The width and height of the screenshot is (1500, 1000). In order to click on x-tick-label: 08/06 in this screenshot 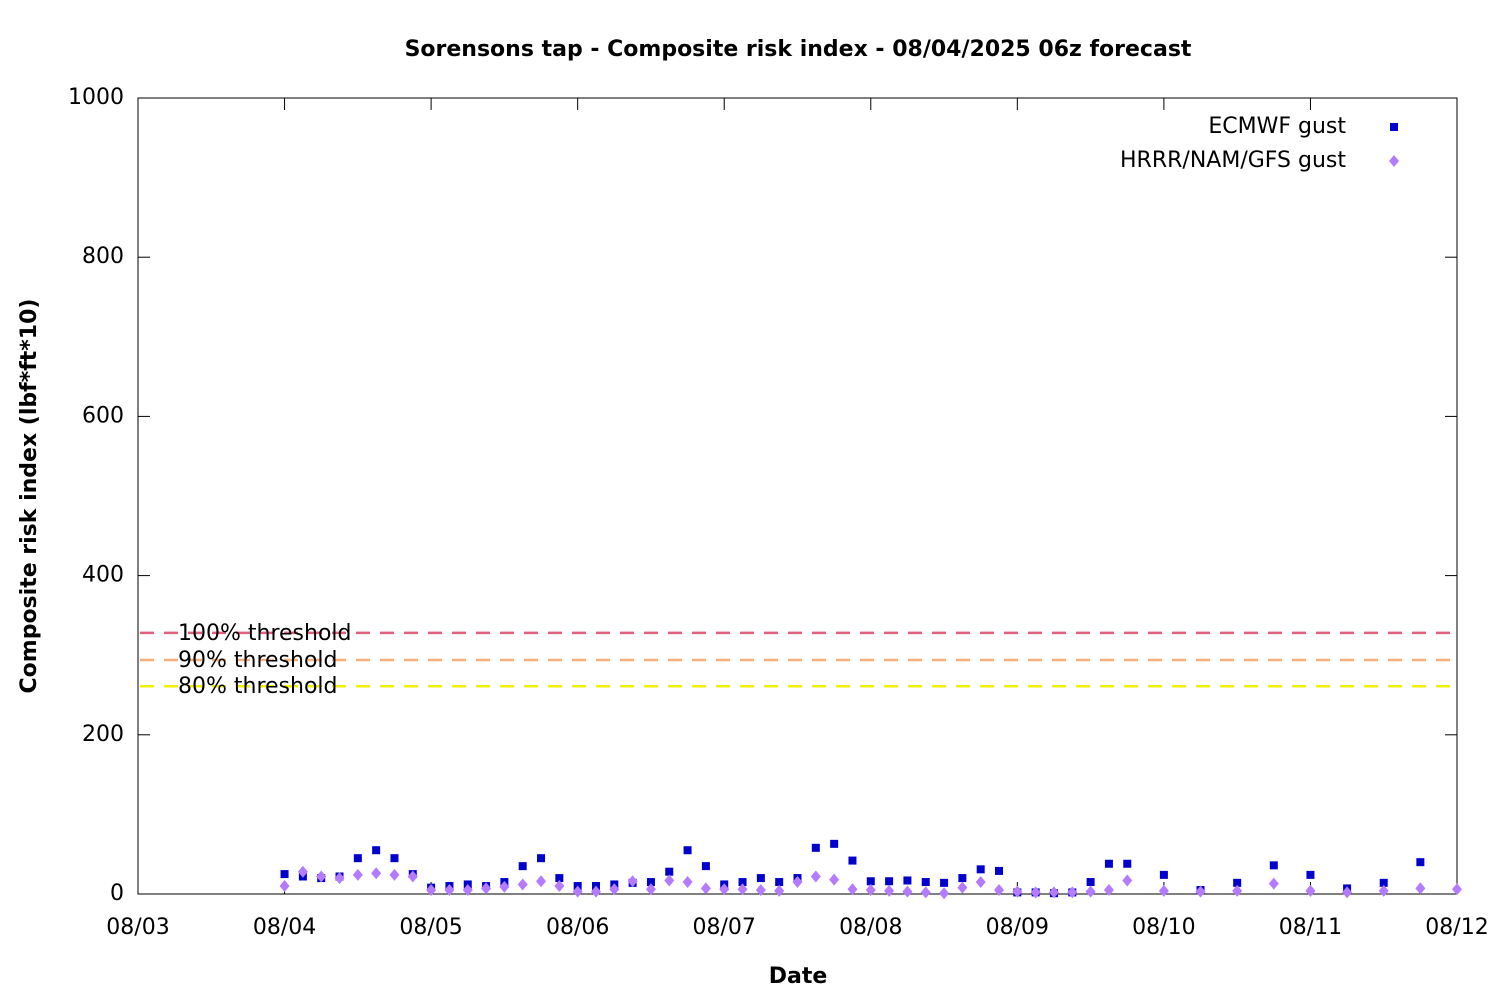, I will do `click(577, 927)`.